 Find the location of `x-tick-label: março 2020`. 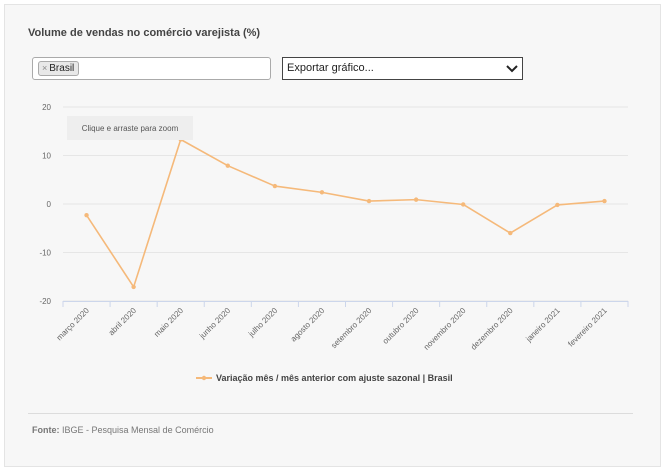

x-tick-label: março 2020 is located at coordinates (73, 324).